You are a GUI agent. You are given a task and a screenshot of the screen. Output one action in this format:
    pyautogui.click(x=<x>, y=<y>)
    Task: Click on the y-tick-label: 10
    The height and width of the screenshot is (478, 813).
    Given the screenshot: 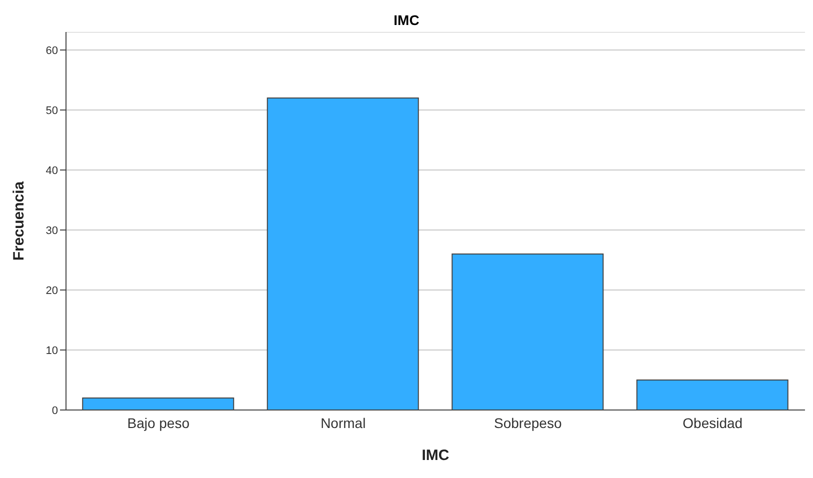 What is the action you would take?
    pyautogui.click(x=52, y=350)
    